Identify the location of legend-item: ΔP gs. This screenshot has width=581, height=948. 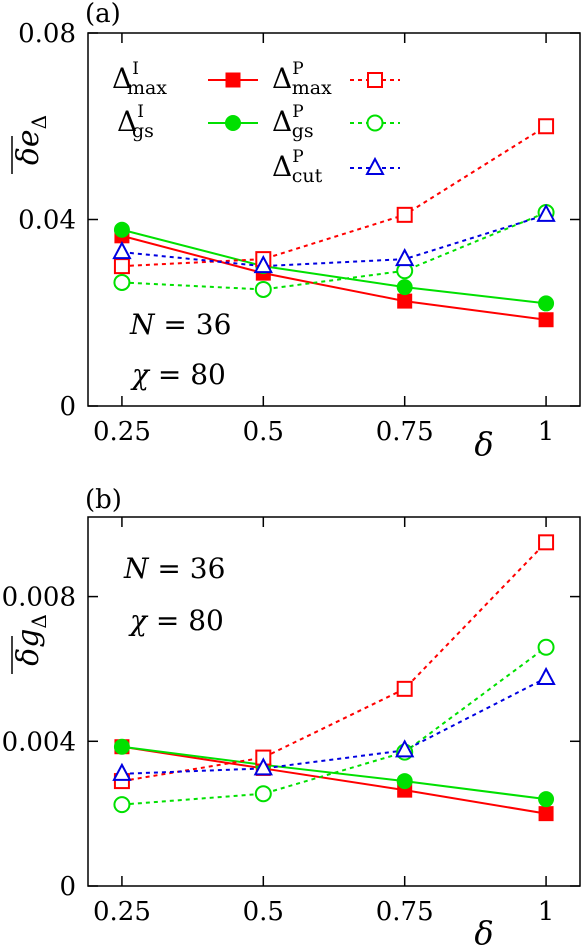
(336, 122).